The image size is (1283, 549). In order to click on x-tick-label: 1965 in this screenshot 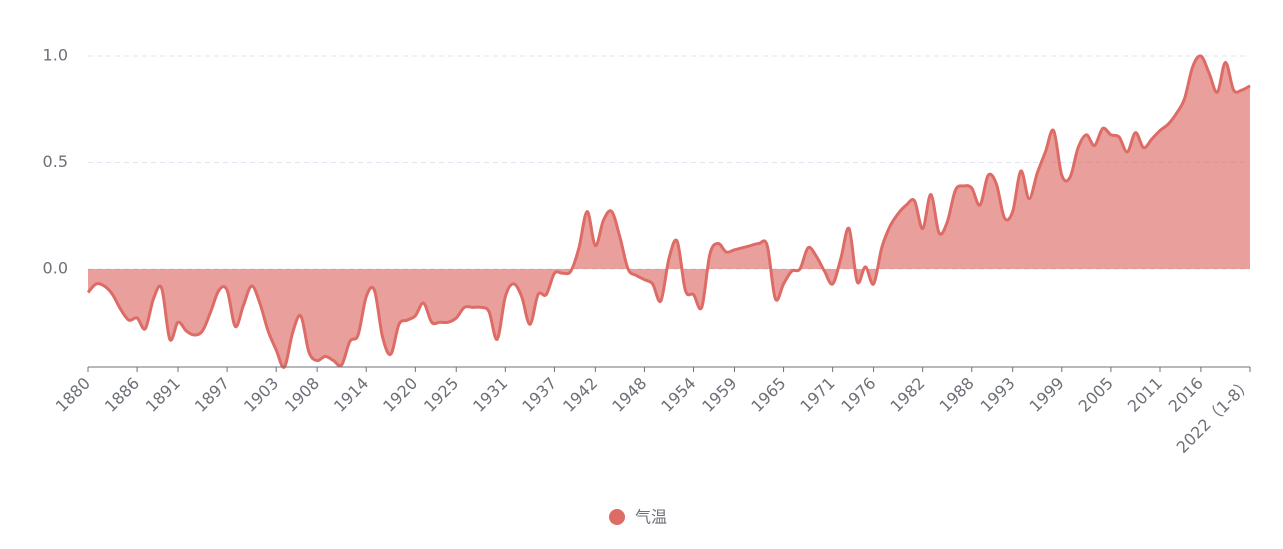, I will do `click(768, 395)`.